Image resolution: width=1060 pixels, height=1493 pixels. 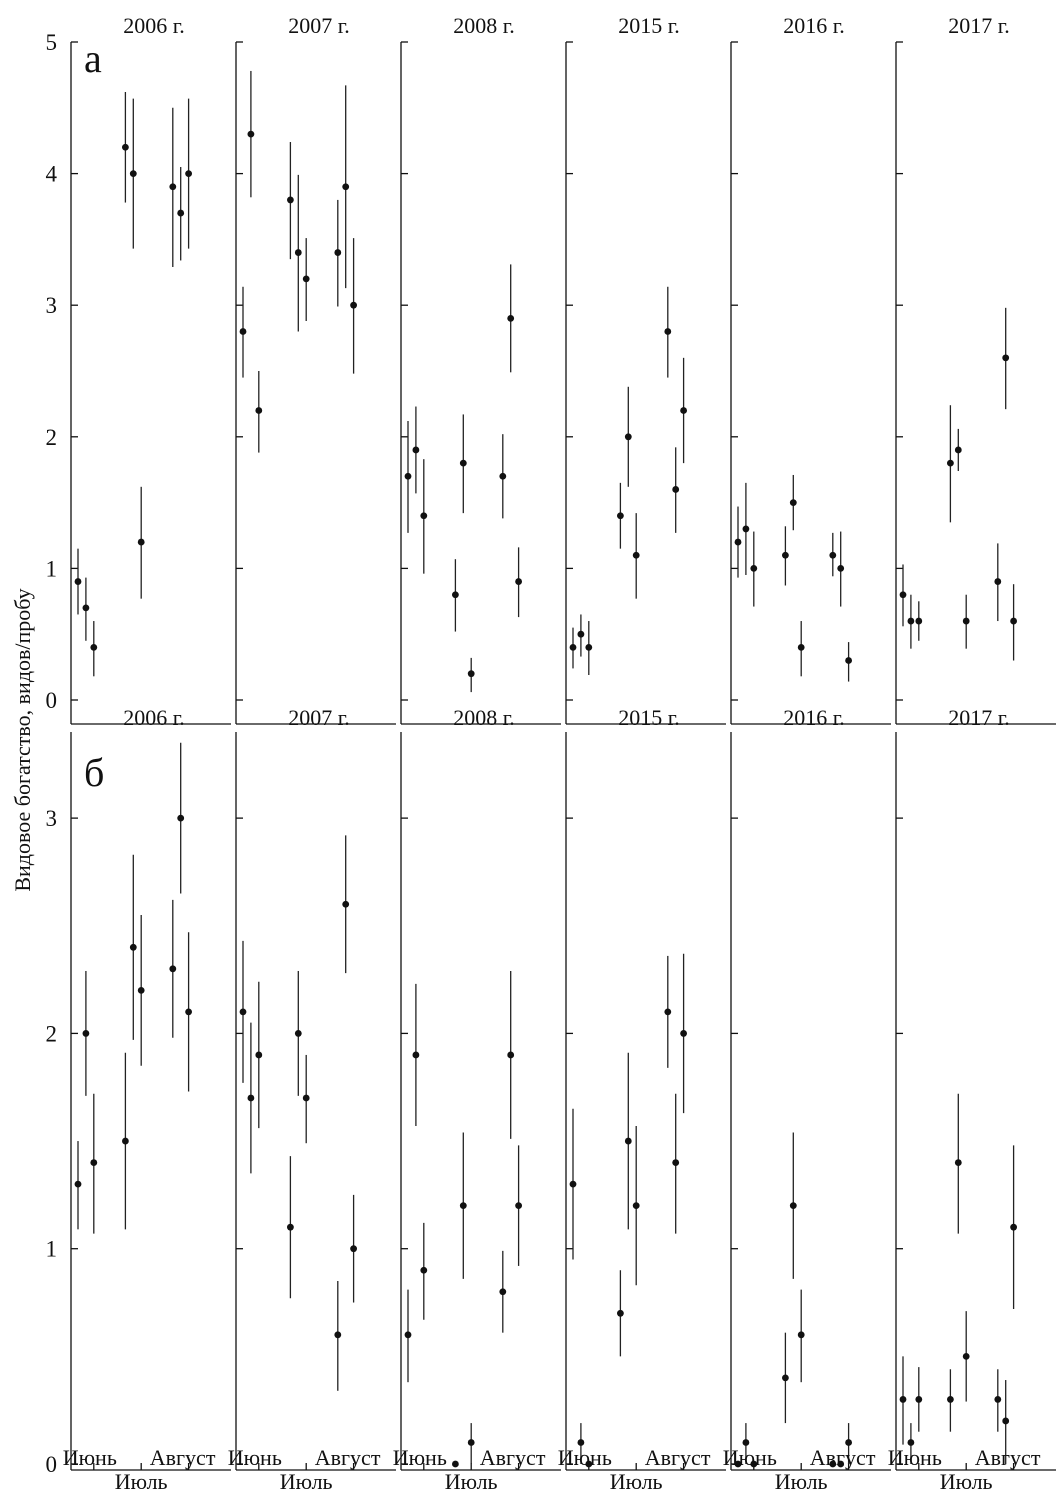 What do you see at coordinates (52, 174) in the screenshot?
I see `y-tick-label: 4` at bounding box center [52, 174].